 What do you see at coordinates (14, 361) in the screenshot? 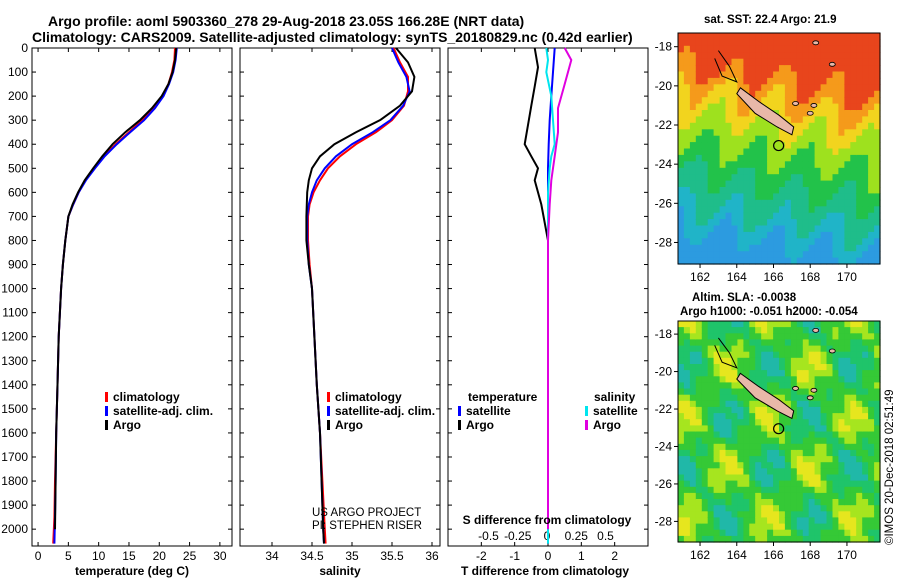
I see `y-tick-label: 1300` at bounding box center [14, 361].